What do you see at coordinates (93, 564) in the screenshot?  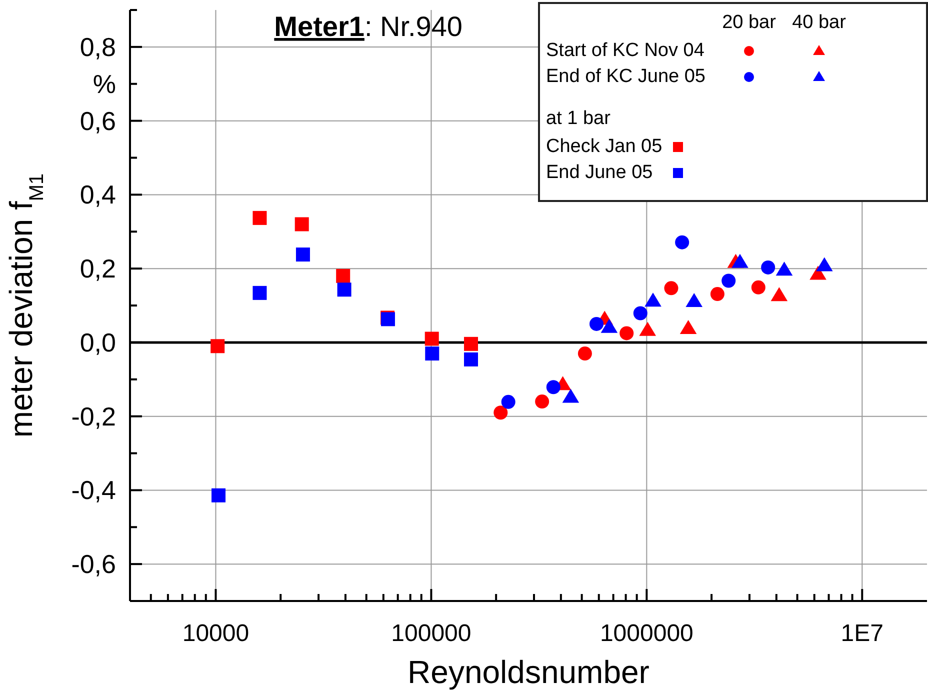 I see `y-tick-label: -0,6` at bounding box center [93, 564].